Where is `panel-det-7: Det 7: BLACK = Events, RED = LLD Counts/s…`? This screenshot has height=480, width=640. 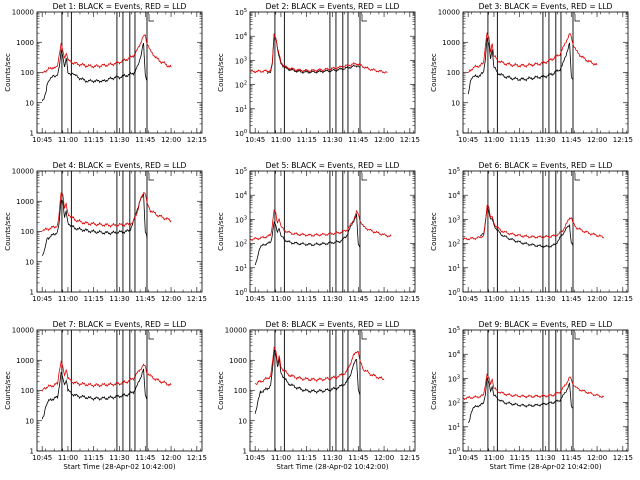 panel-det-7: Det 7: BLACK = Events, RED = LLD Counts/s… is located at coordinates (105, 395).